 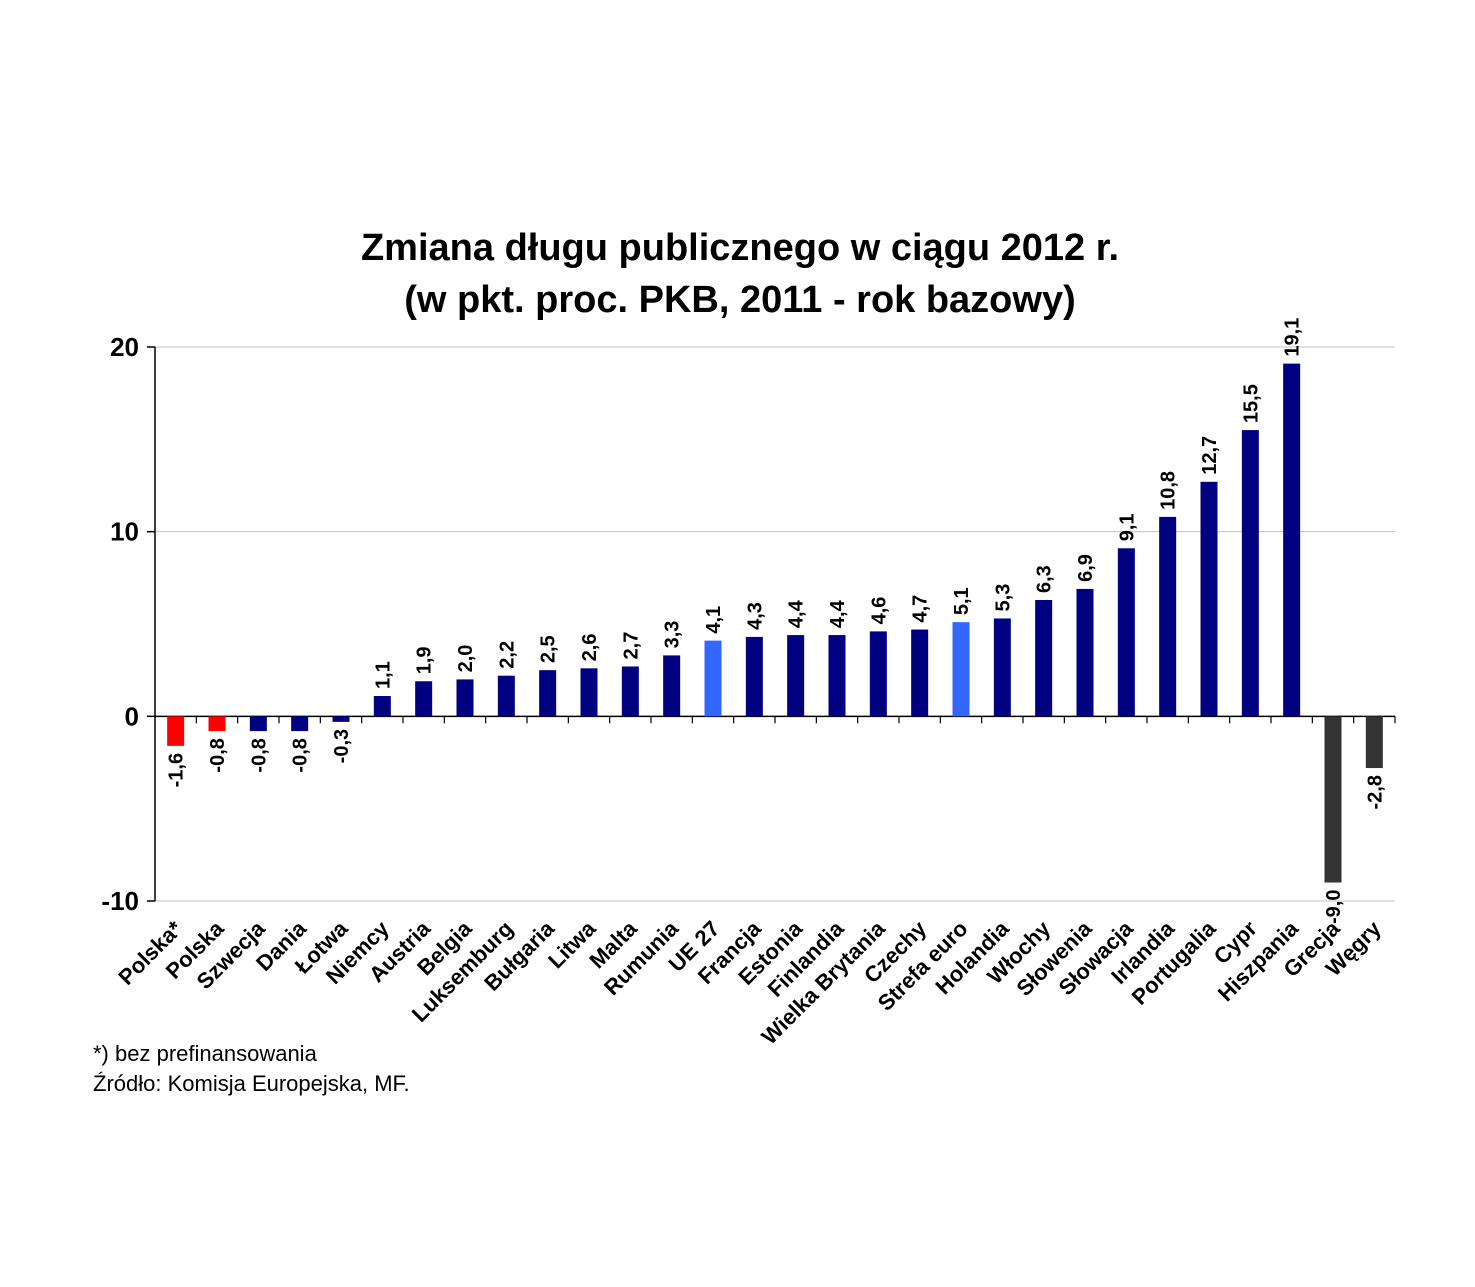 I want to click on data-label: 2,5, so click(x=549, y=649).